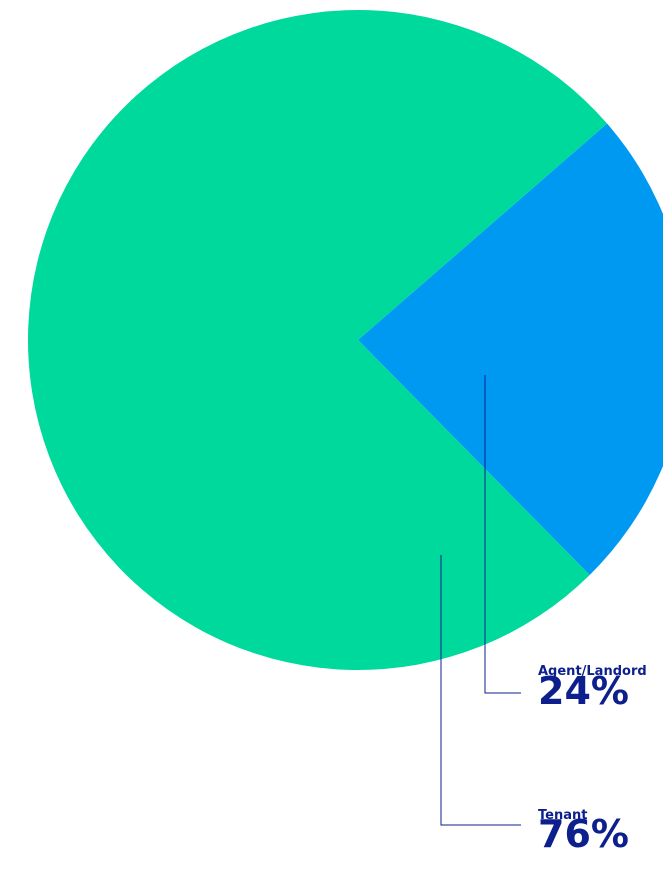 This screenshot has width=663, height=875. I want to click on slice-label-tenant: Tenant, so click(562, 815).